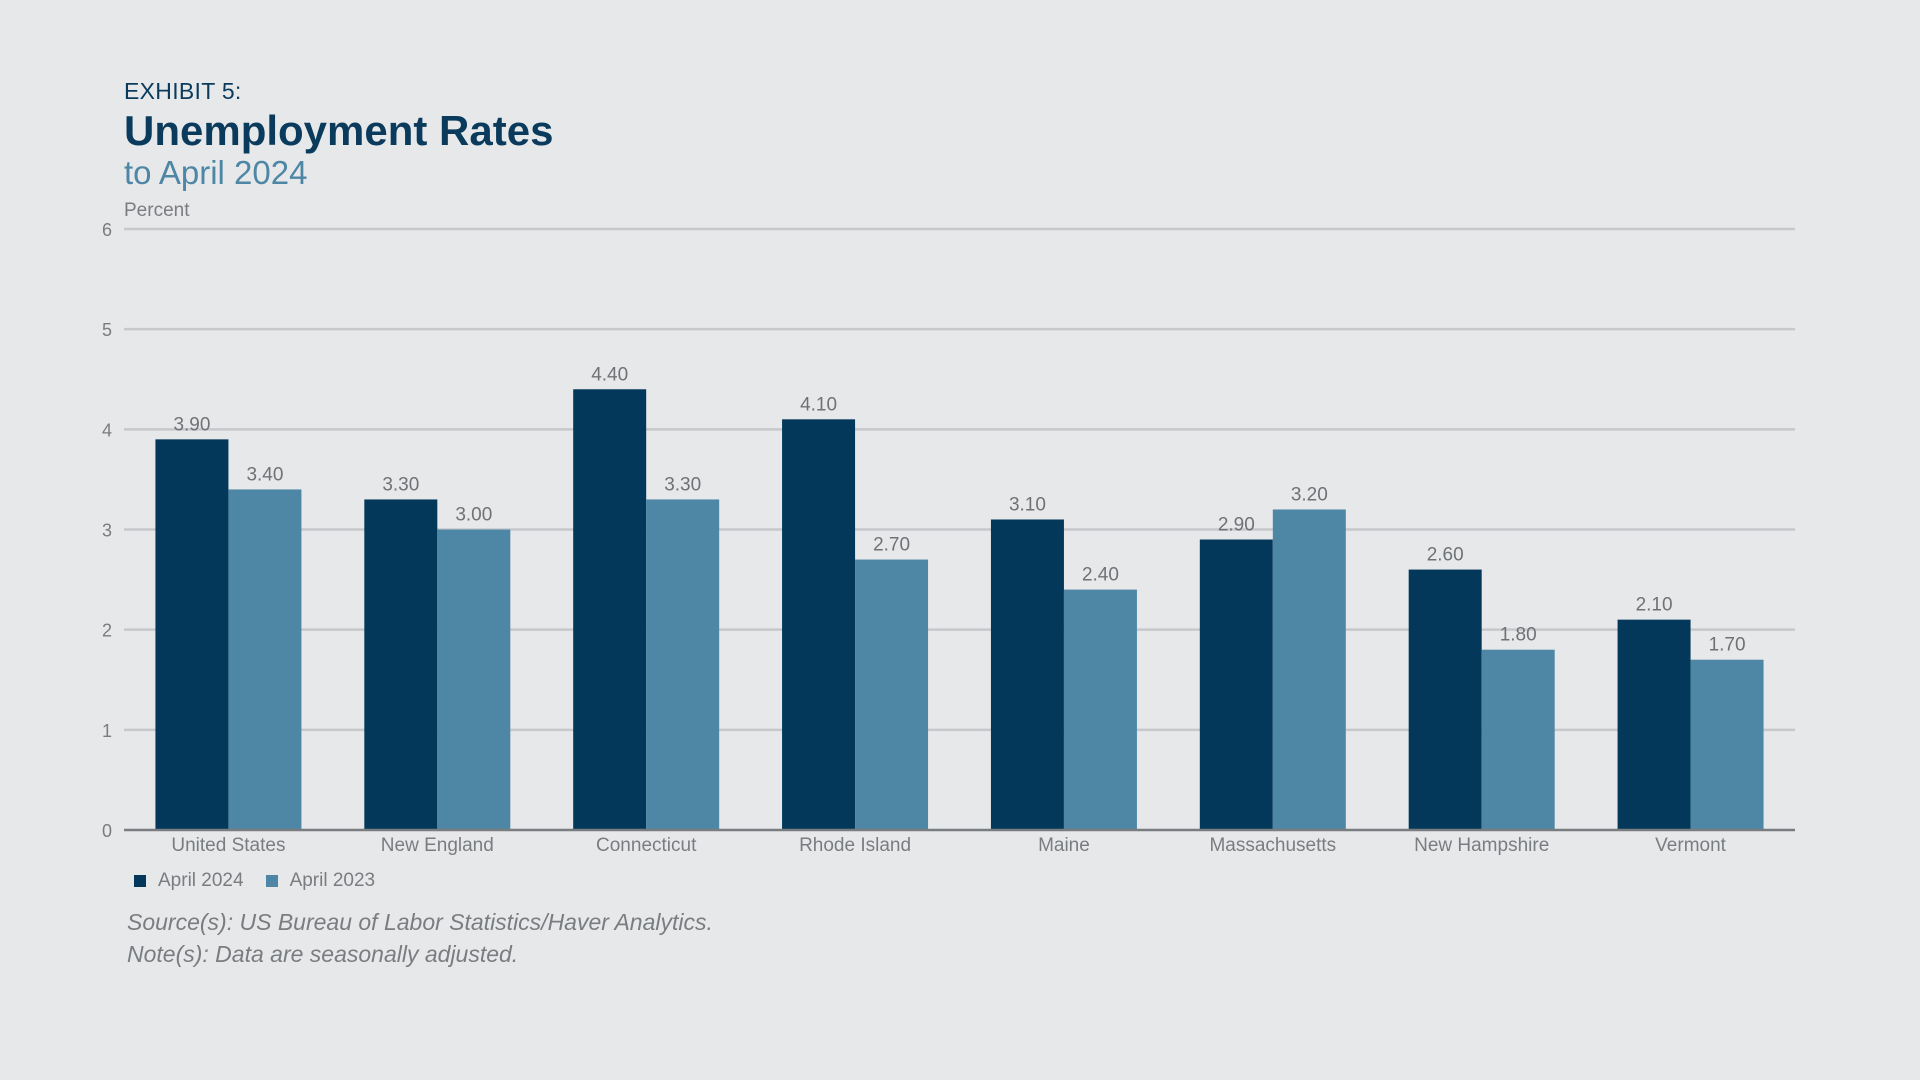 This screenshot has height=1080, width=1920. Describe the element at coordinates (1027, 504) in the screenshot. I see `bar-label-maine-april-2024: 3.10` at that location.